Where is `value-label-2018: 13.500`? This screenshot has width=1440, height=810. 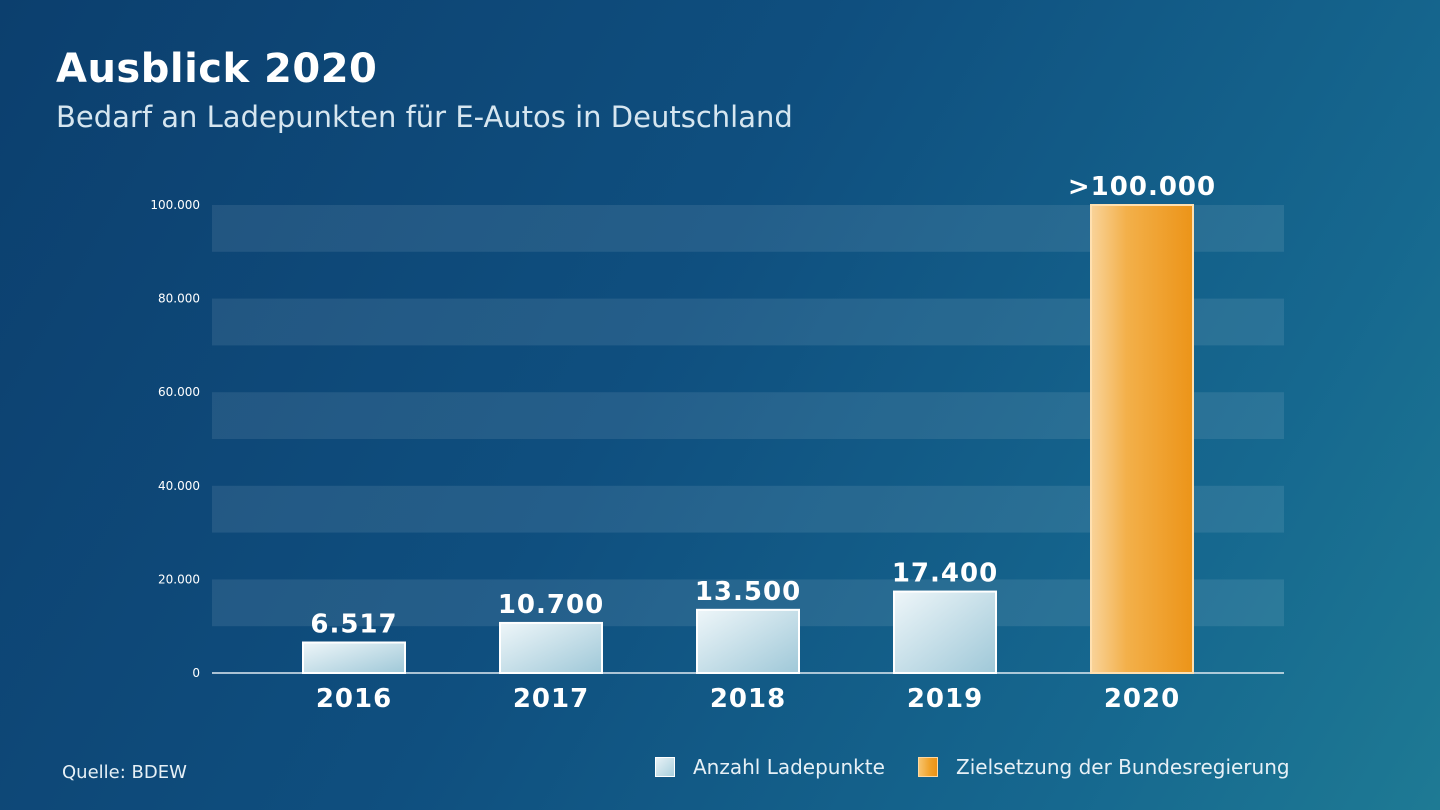
value-label-2018: 13.500 is located at coordinates (748, 592).